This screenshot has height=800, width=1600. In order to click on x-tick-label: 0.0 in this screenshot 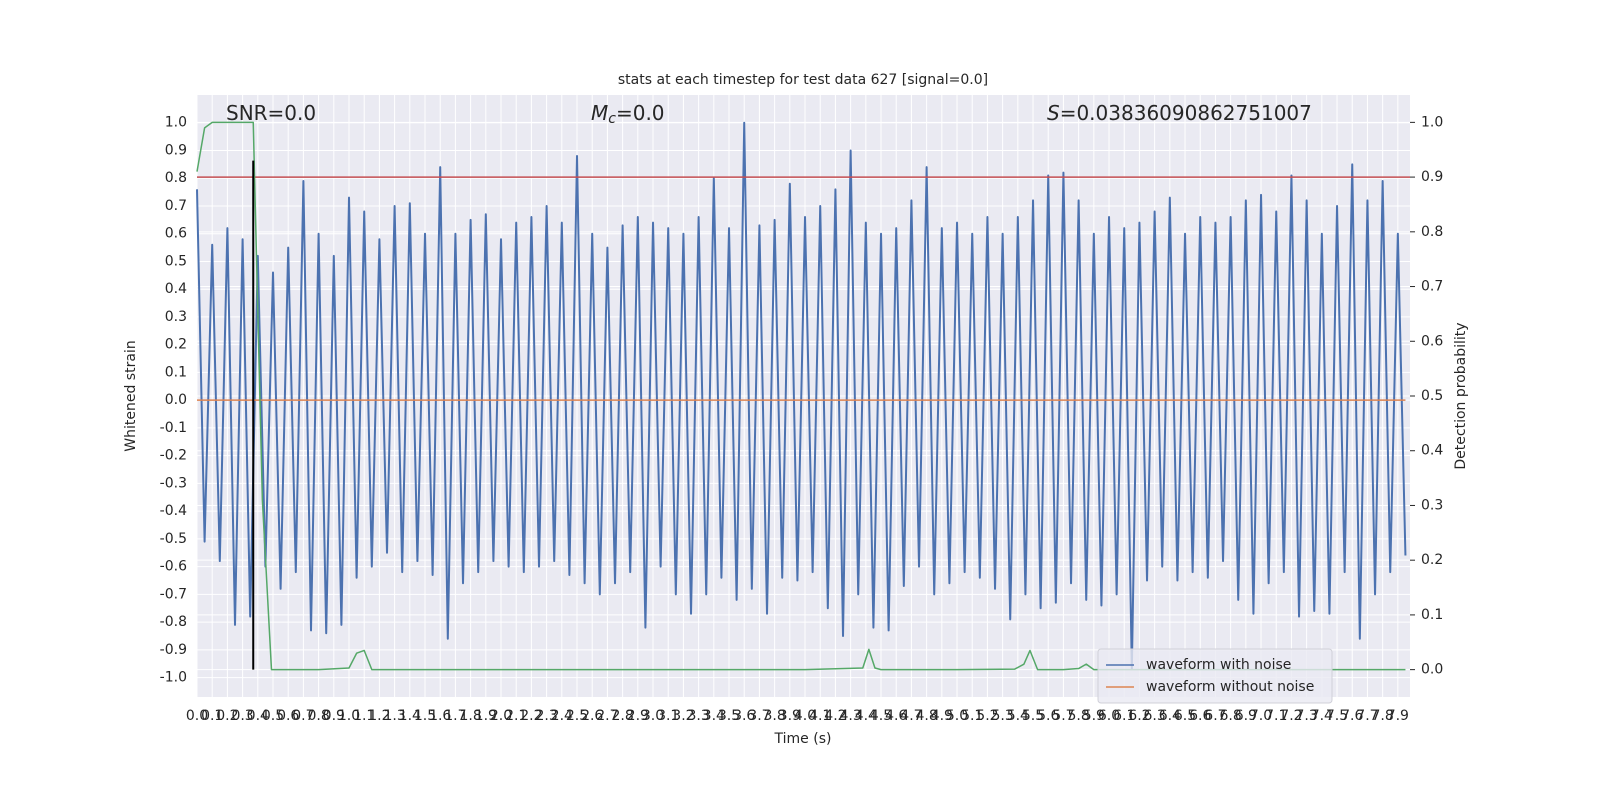, I will do `click(197, 716)`.